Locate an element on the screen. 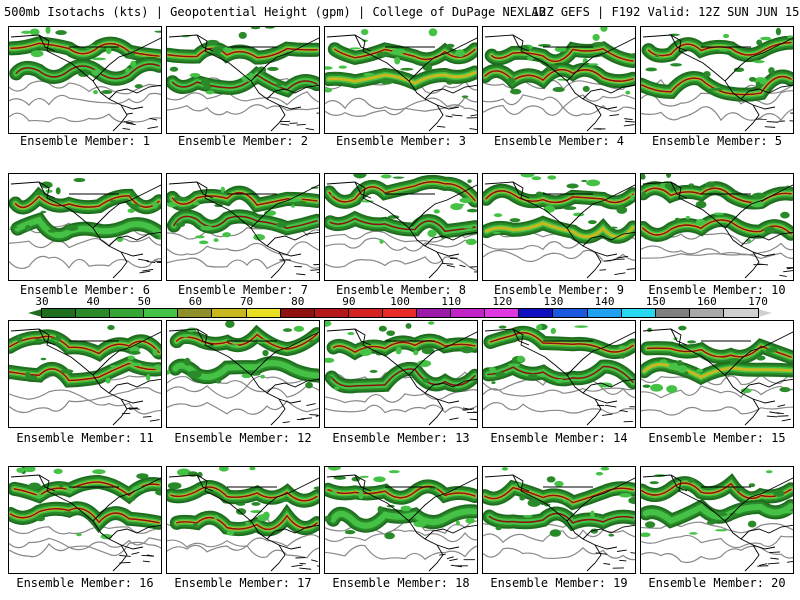  coastline is located at coordinates (243, 83).